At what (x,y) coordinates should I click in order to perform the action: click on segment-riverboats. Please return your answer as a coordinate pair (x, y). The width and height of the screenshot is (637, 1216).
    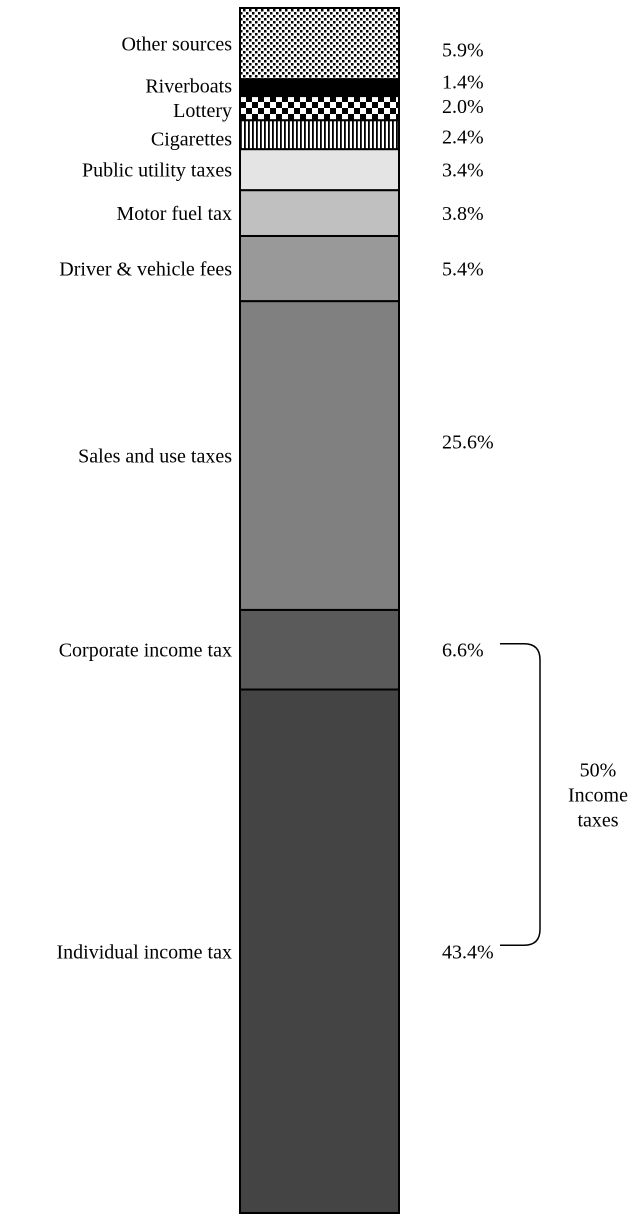
    Looking at the image, I should click on (319, 88).